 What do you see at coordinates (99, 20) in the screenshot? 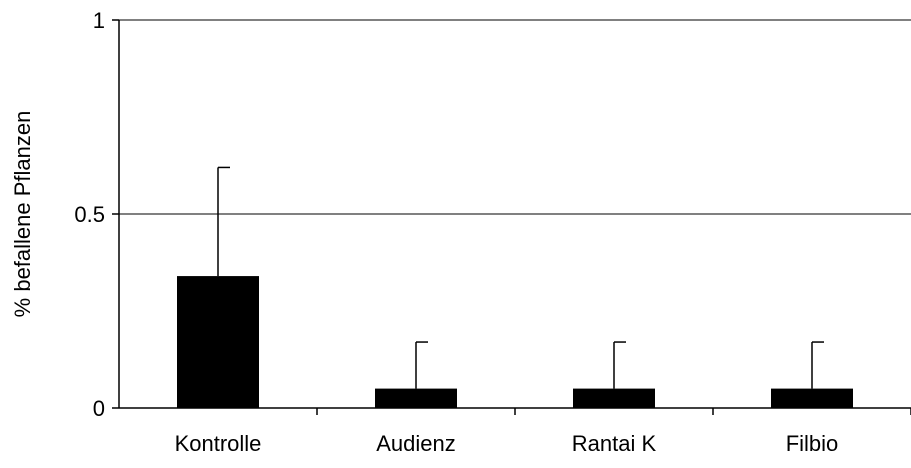
I see `y-tick-label: 1` at bounding box center [99, 20].